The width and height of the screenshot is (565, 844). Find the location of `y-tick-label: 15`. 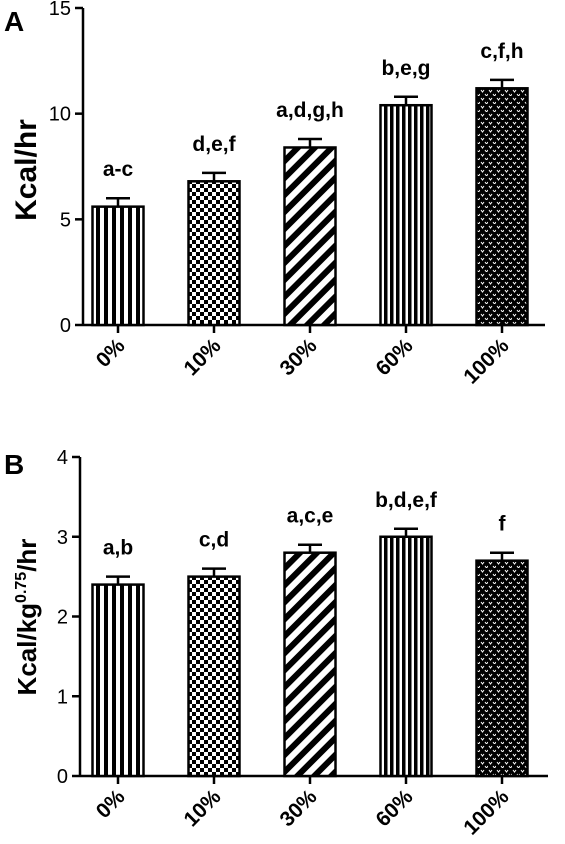

y-tick-label: 15 is located at coordinates (60, 10).